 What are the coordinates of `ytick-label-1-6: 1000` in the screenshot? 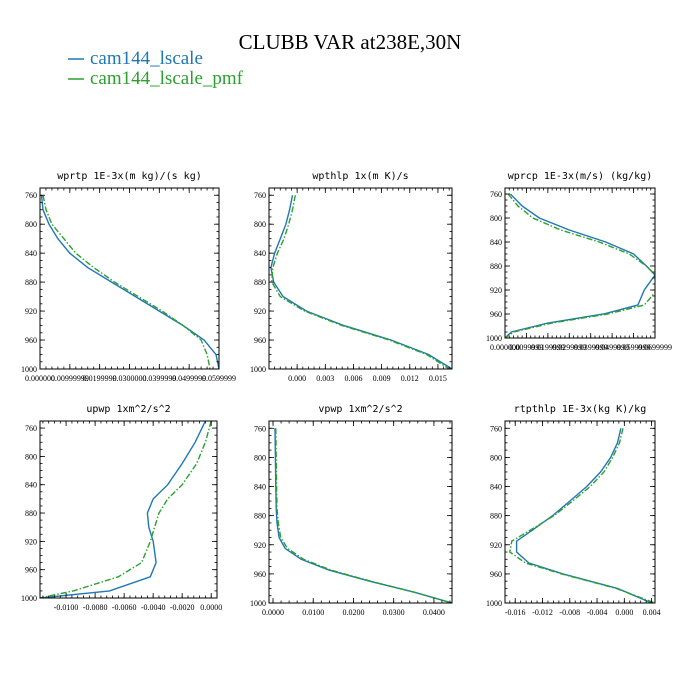 It's located at (258, 369).